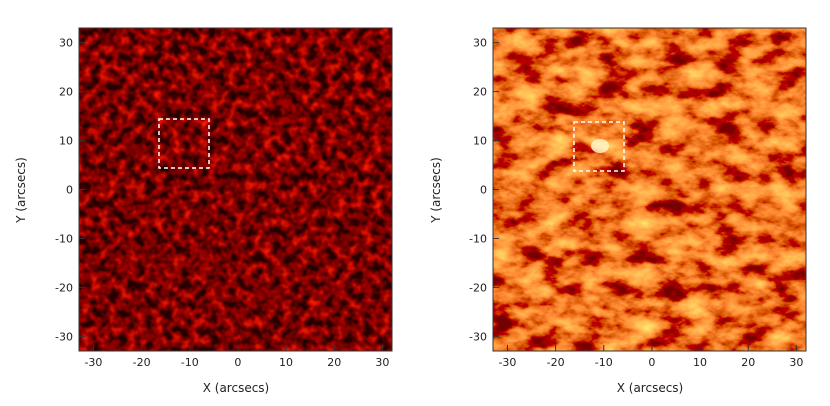 Image resolution: width=830 pixels, height=406 pixels. Describe the element at coordinates (236, 388) in the screenshot. I see `left-x-axis-label: X (arcsecs)` at that location.